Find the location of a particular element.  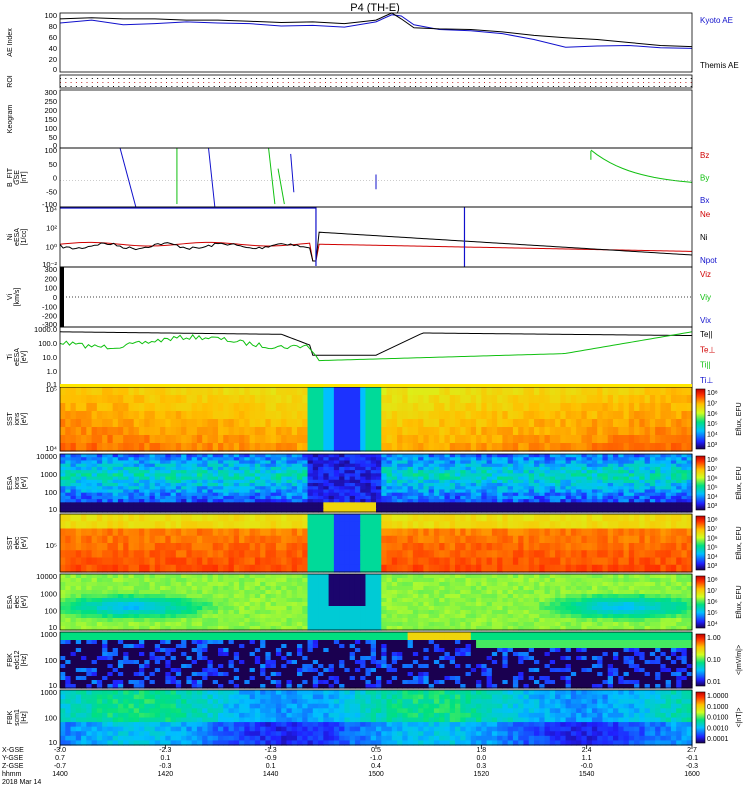

bfit-ytick: 100 is located at coordinates (50, 150).